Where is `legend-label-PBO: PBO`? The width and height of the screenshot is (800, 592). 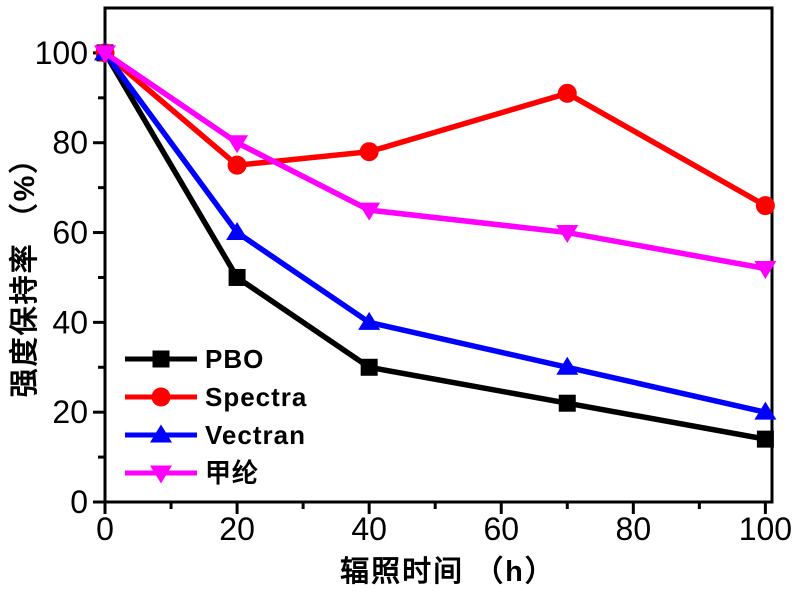 legend-label-PBO: PBO is located at coordinates (234, 359).